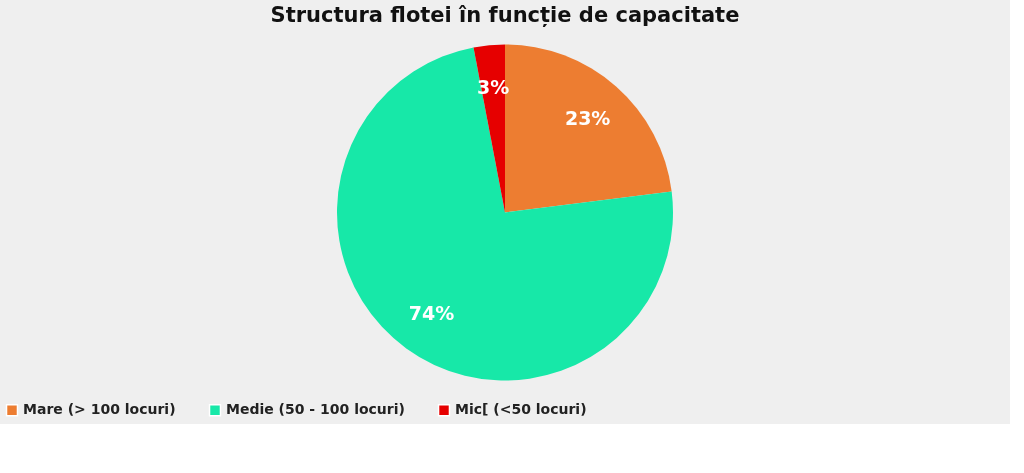 The height and width of the screenshot is (473, 1024). Describe the element at coordinates (521, 409) in the screenshot. I see `legend-label: Mic[ (<50 locuri)` at that location.